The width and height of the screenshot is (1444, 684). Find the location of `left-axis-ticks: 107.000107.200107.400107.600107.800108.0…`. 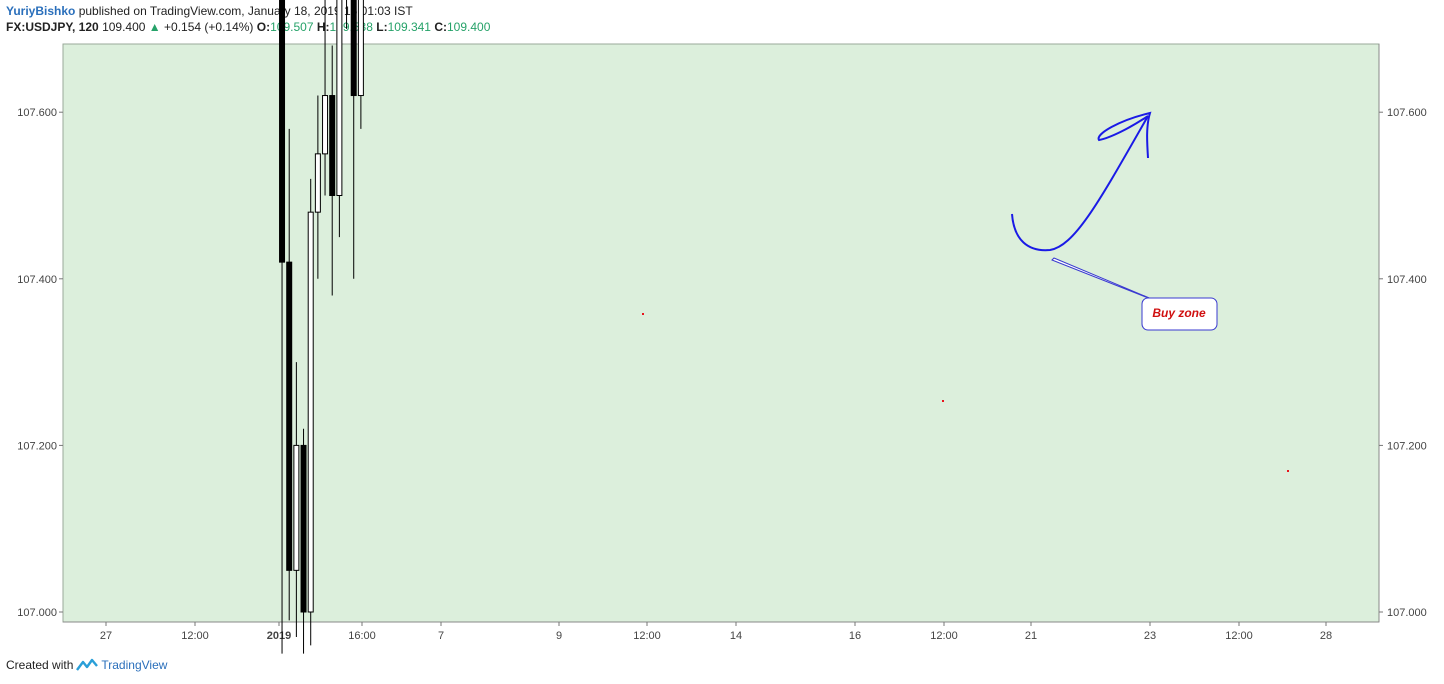

left-axis-ticks: 107.000107.200107.400107.600107.800108.0… is located at coordinates (40, 363).